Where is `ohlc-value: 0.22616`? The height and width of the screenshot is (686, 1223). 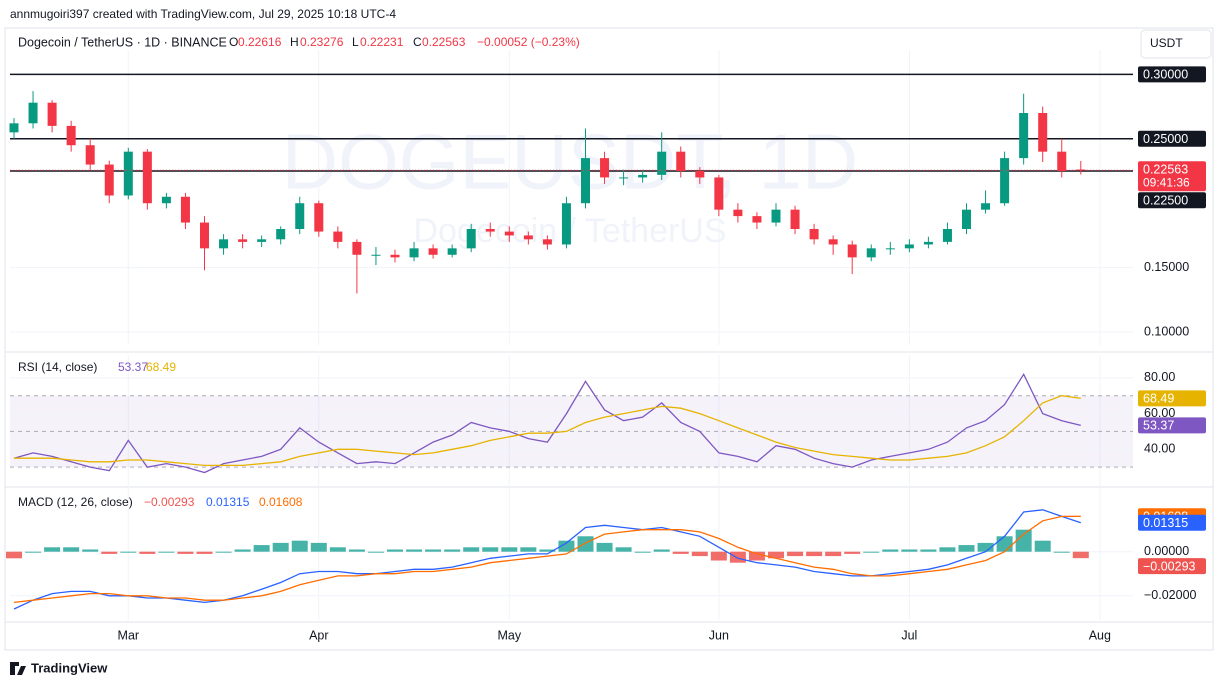
ohlc-value: 0.22616 is located at coordinates (260, 42).